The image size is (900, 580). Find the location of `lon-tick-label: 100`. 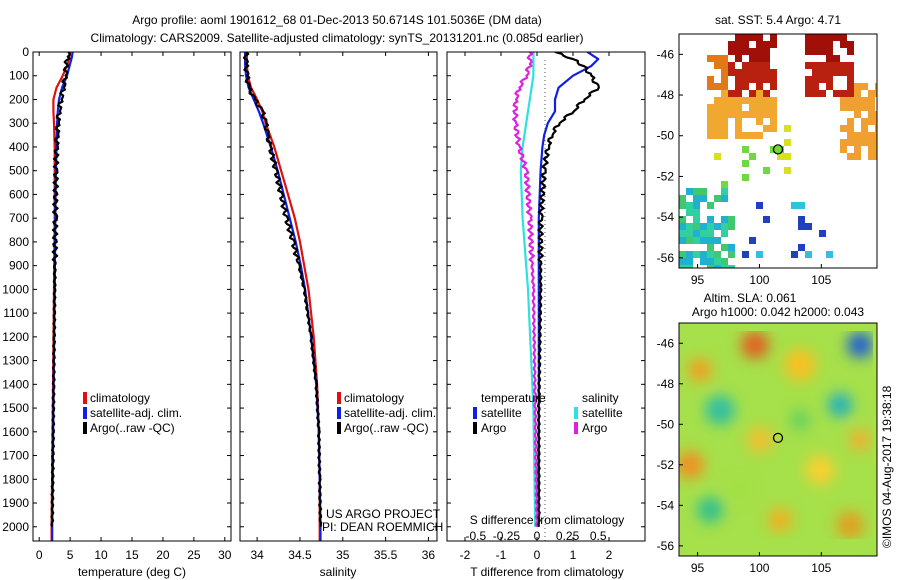

lon-tick-label: 100 is located at coordinates (759, 280).